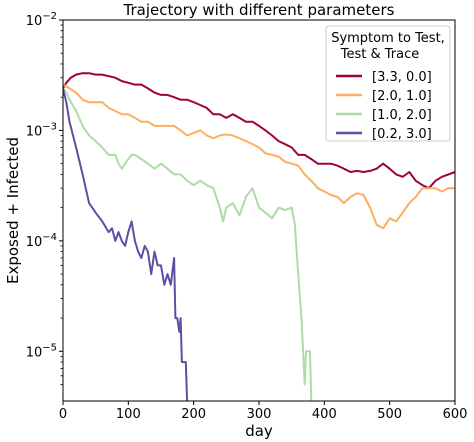  Describe the element at coordinates (324, 414) in the screenshot. I see `x-tick-label: 400` at that location.